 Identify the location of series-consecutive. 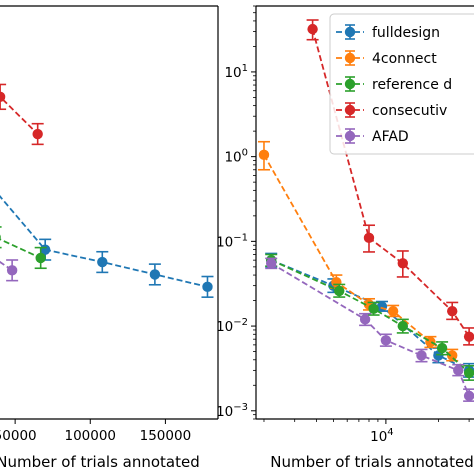
(22, 114).